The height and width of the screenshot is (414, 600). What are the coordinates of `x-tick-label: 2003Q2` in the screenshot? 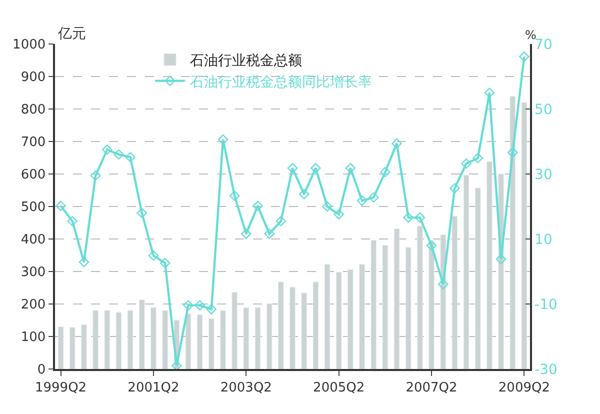 It's located at (246, 388).